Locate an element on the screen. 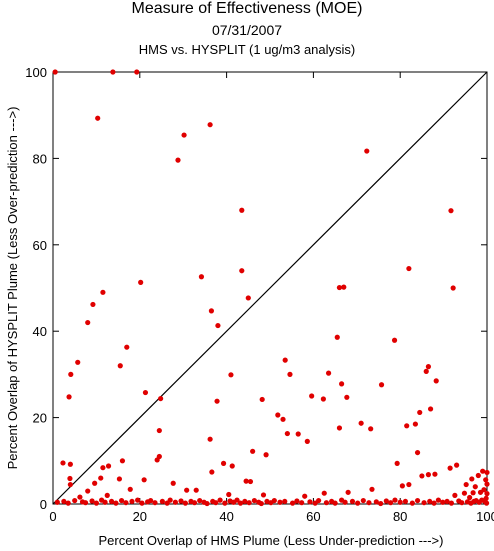 The width and height of the screenshot is (494, 551). x-tick-label: 80 is located at coordinates (400, 516).